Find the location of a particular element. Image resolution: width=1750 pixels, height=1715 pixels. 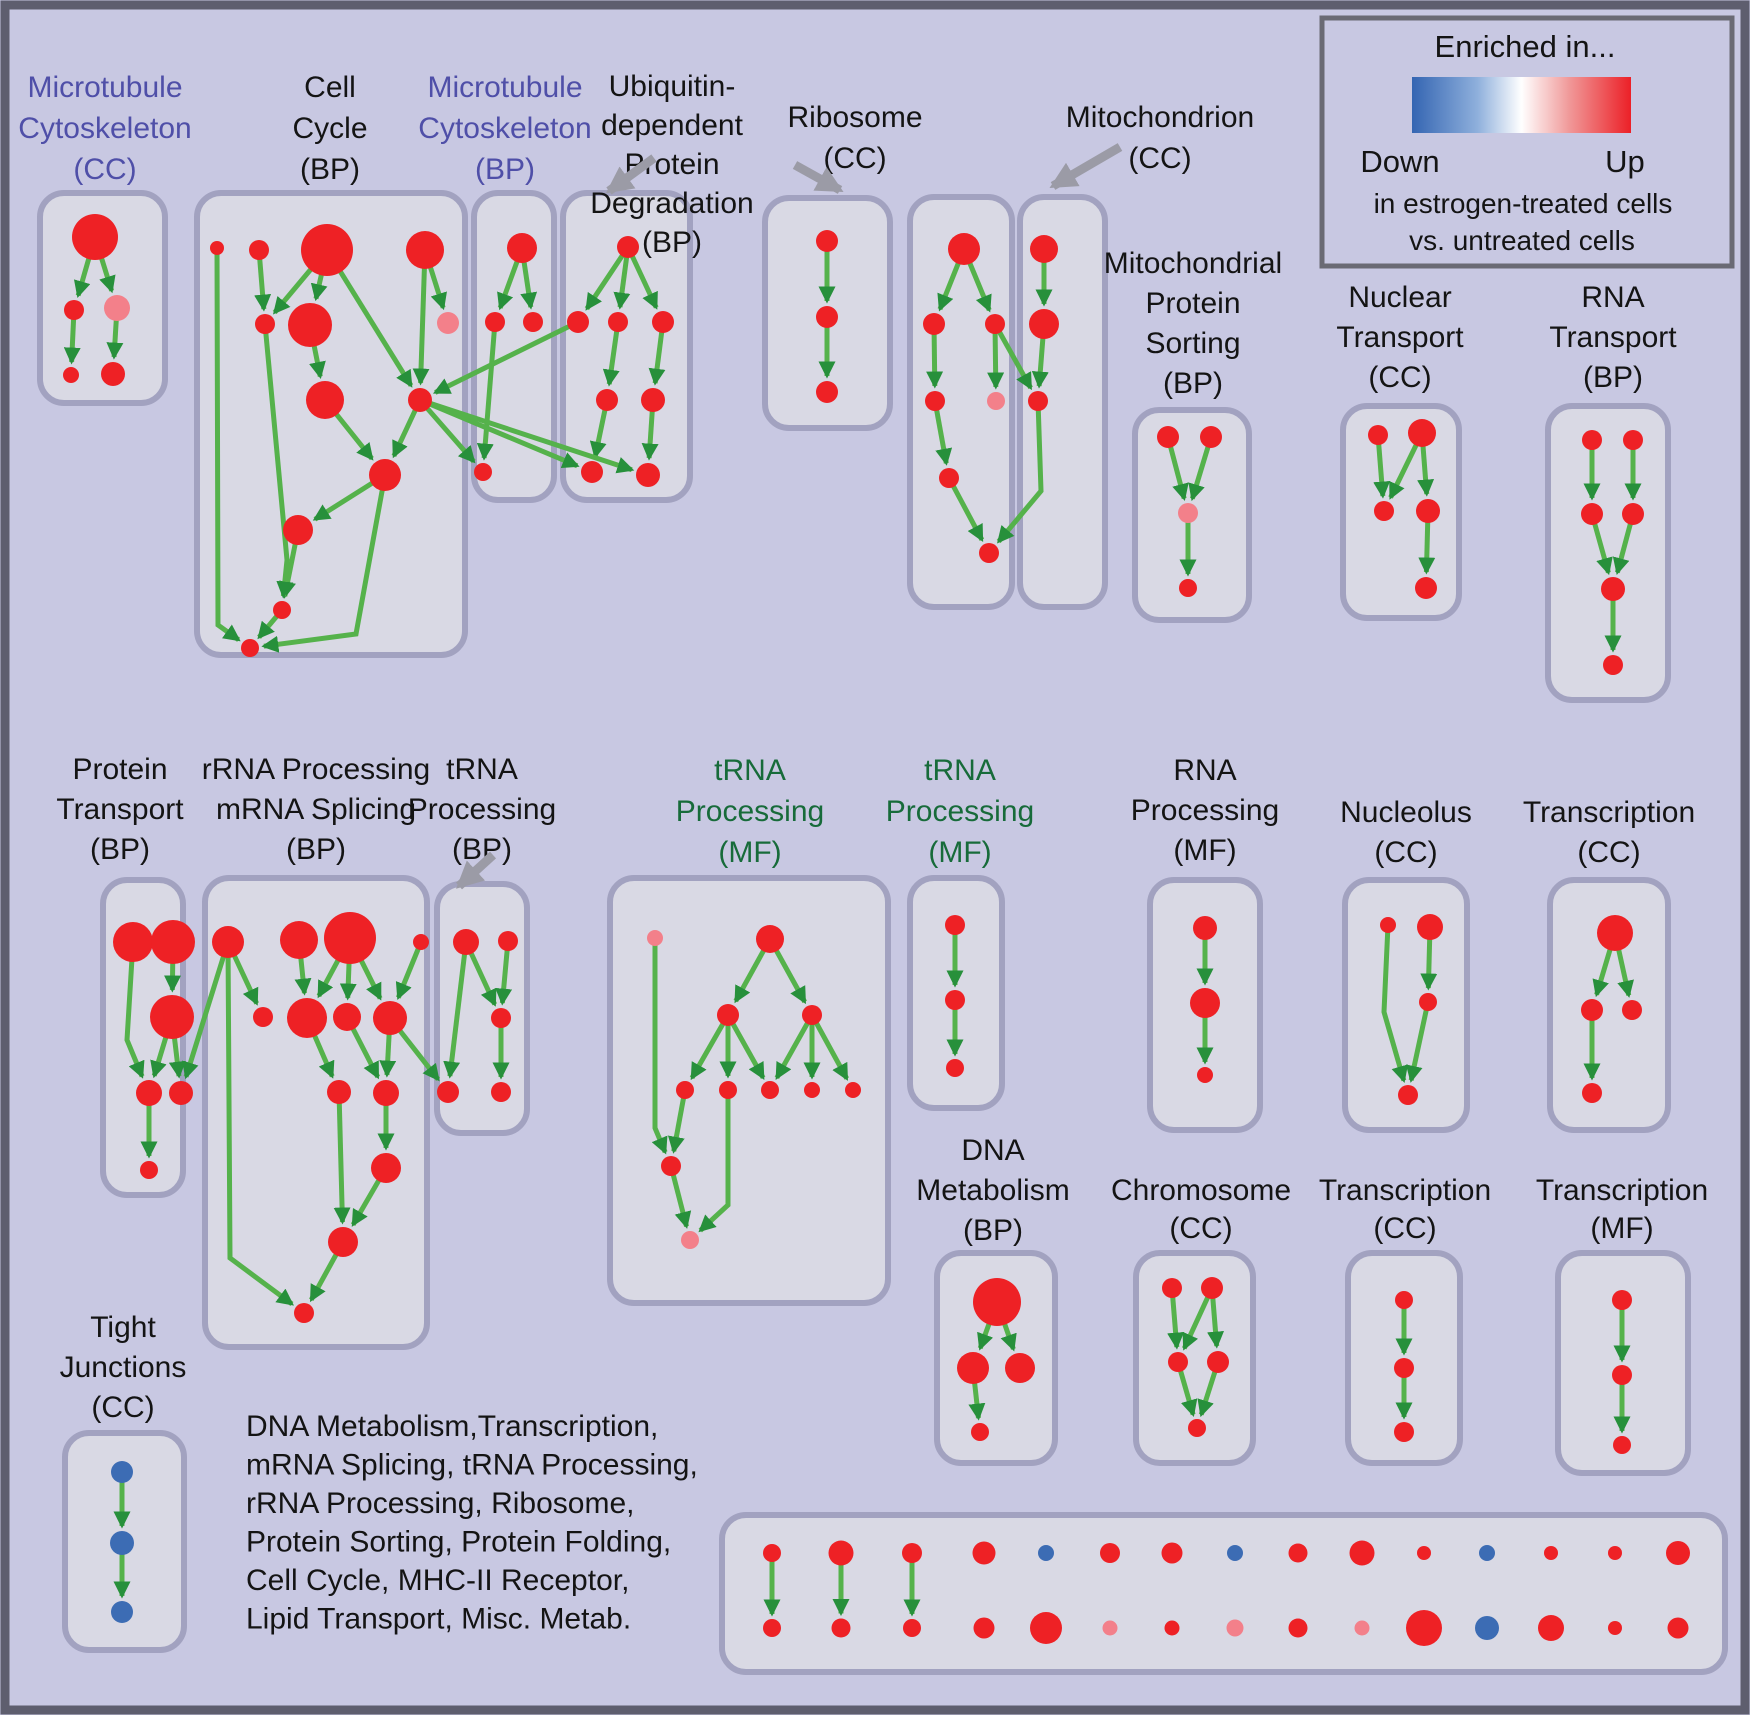

legend-subtitle-1: in estrogen-treated cells is located at coordinates (1523, 203).